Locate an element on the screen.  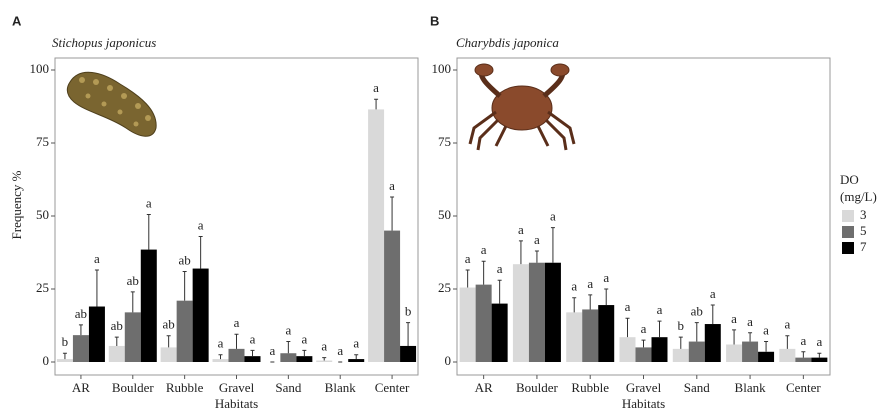
legend-label: 3 is located at coordinates (863, 214).